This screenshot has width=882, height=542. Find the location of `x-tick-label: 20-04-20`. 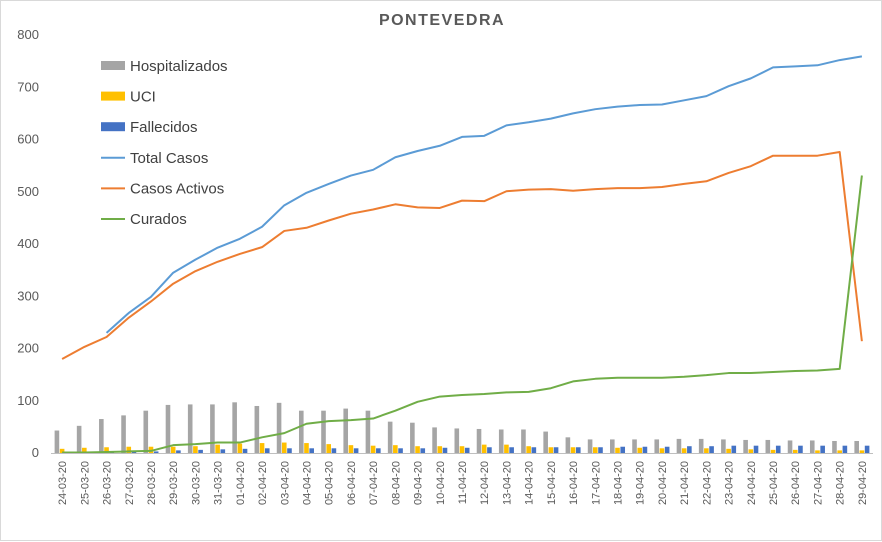

x-tick-label: 20-04-20 is located at coordinates (663, 483).